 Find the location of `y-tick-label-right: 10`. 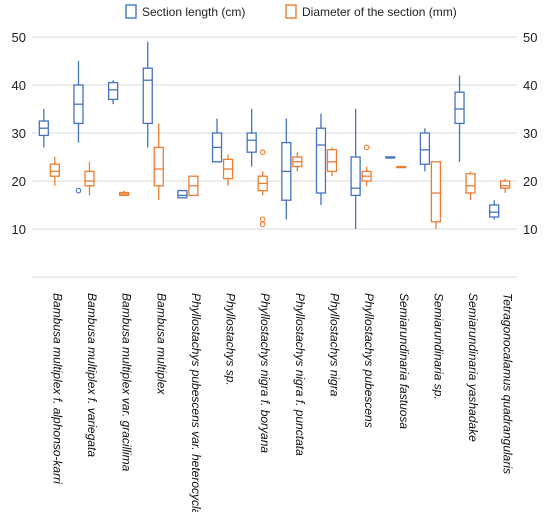

y-tick-label-right: 10 is located at coordinates (530, 229).